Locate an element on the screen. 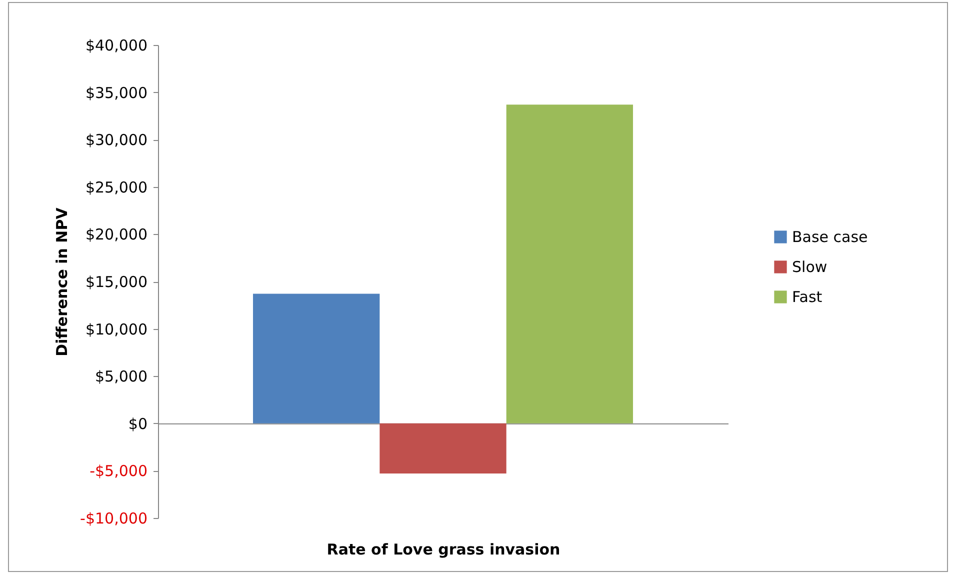 The height and width of the screenshot is (579, 957). y-tick-label: $0 is located at coordinates (138, 423).